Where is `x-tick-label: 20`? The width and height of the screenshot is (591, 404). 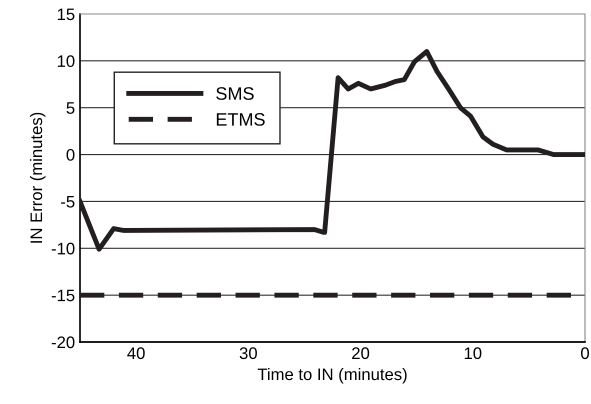 x-tick-label: 20 is located at coordinates (361, 353).